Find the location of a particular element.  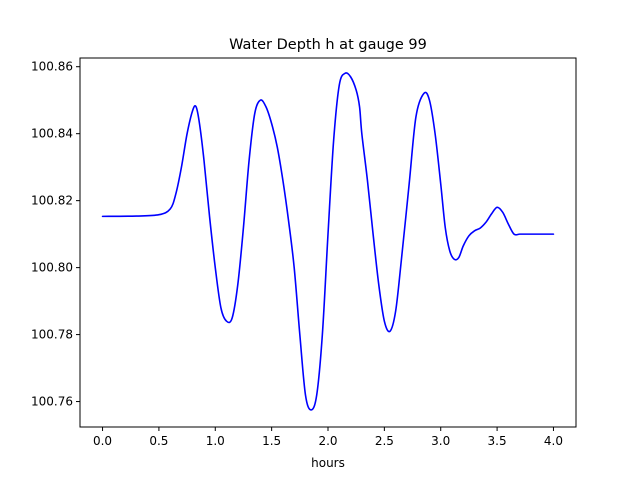

chart-title: Water Depth h at gauge 99 is located at coordinates (328, 45).